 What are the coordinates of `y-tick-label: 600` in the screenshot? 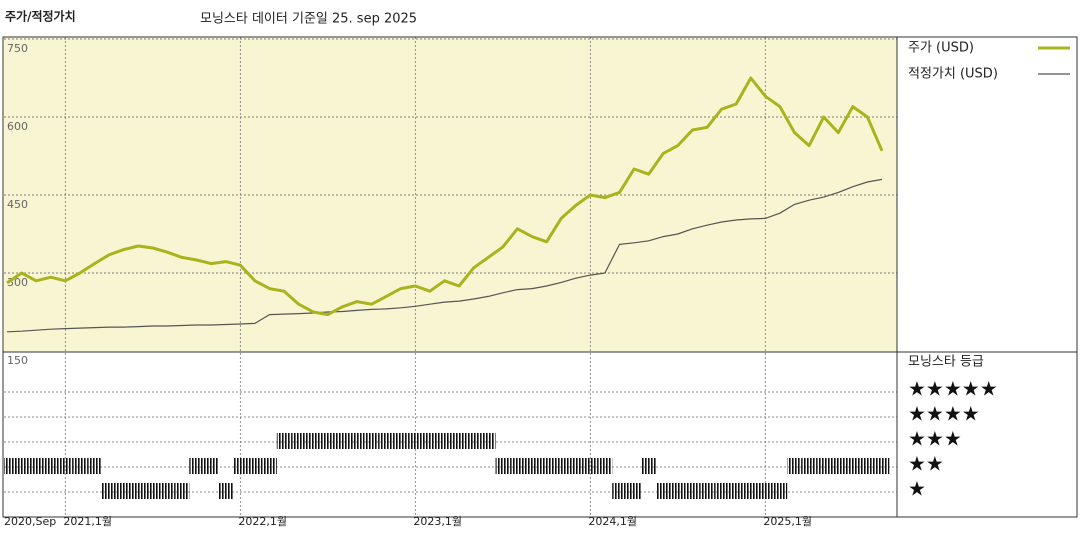 It's located at (17, 126).